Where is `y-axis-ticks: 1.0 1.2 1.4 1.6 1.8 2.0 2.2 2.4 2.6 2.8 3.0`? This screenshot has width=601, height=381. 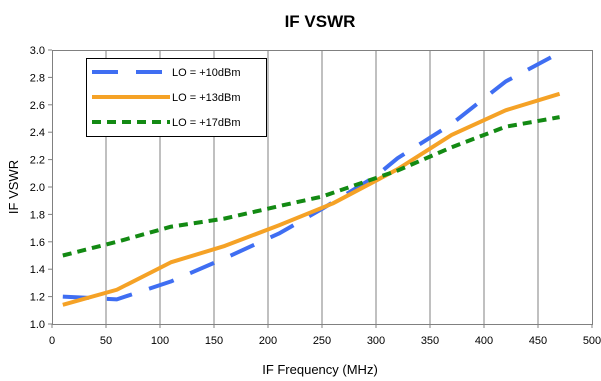 y-axis-ticks: 1.0 1.2 1.4 1.6 1.8 2.0 2.2 2.4 2.6 2.8 3.0 is located at coordinates (41, 188).